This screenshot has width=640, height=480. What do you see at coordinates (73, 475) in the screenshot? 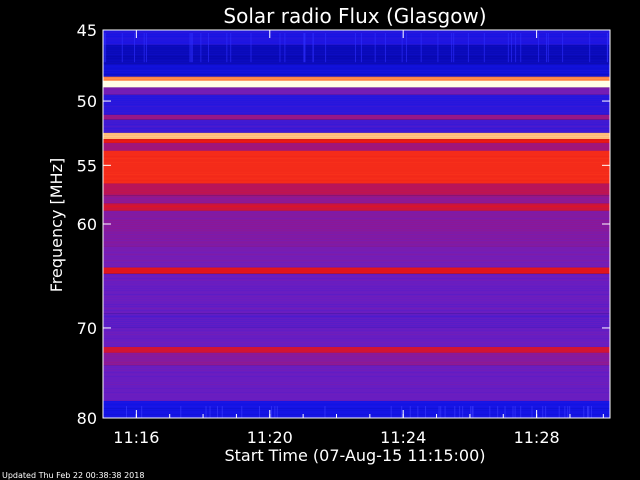
I see `updated-timestamp: Updated Thu Feb 22 00:38:38 2018` at bounding box center [73, 475].